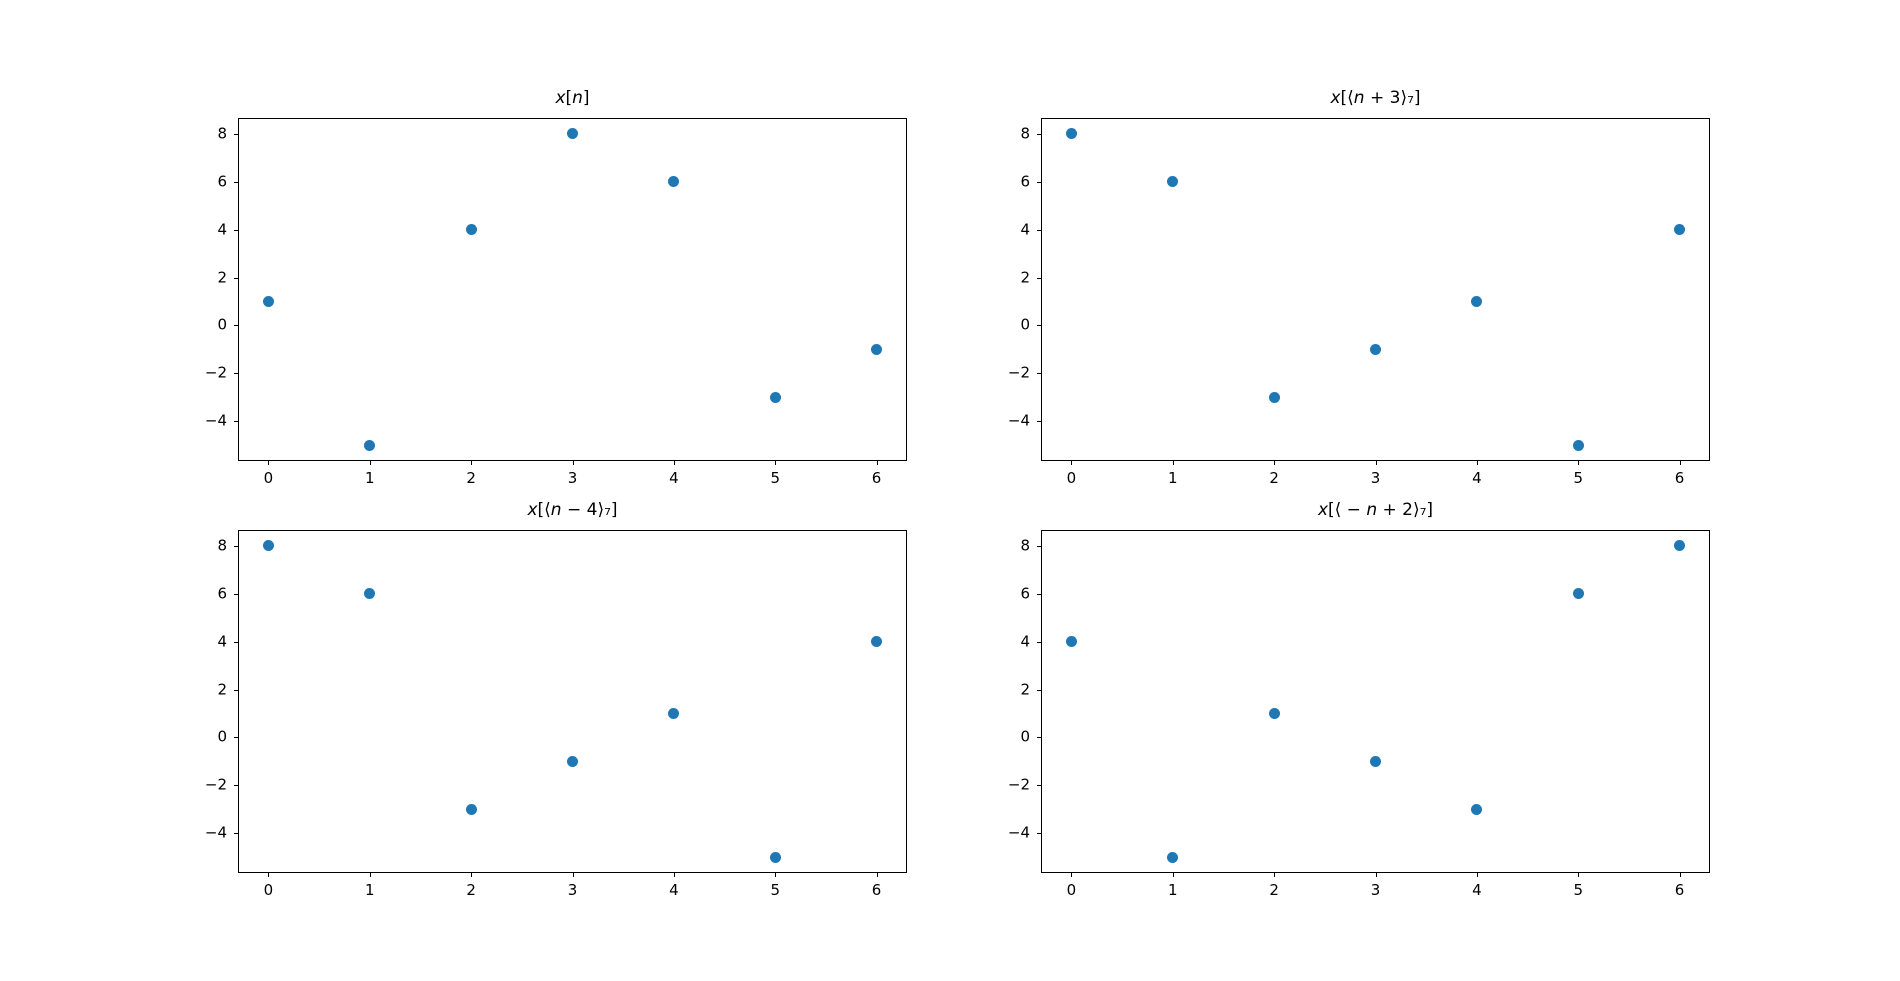 Image resolution: width=1900 pixels, height=981 pixels. Describe the element at coordinates (572, 510) in the screenshot. I see `chart-title: x[⟨n − 4⟩₇]` at that location.